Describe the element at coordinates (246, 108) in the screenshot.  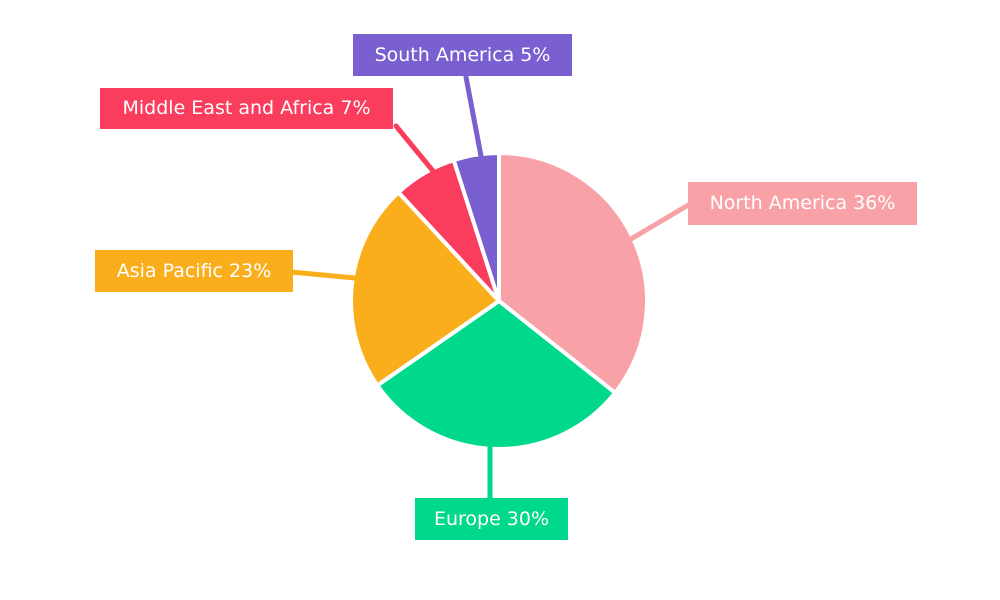
I see `callout-label-middle-east-and-africa: Middle East and Africa 7%` at that location.